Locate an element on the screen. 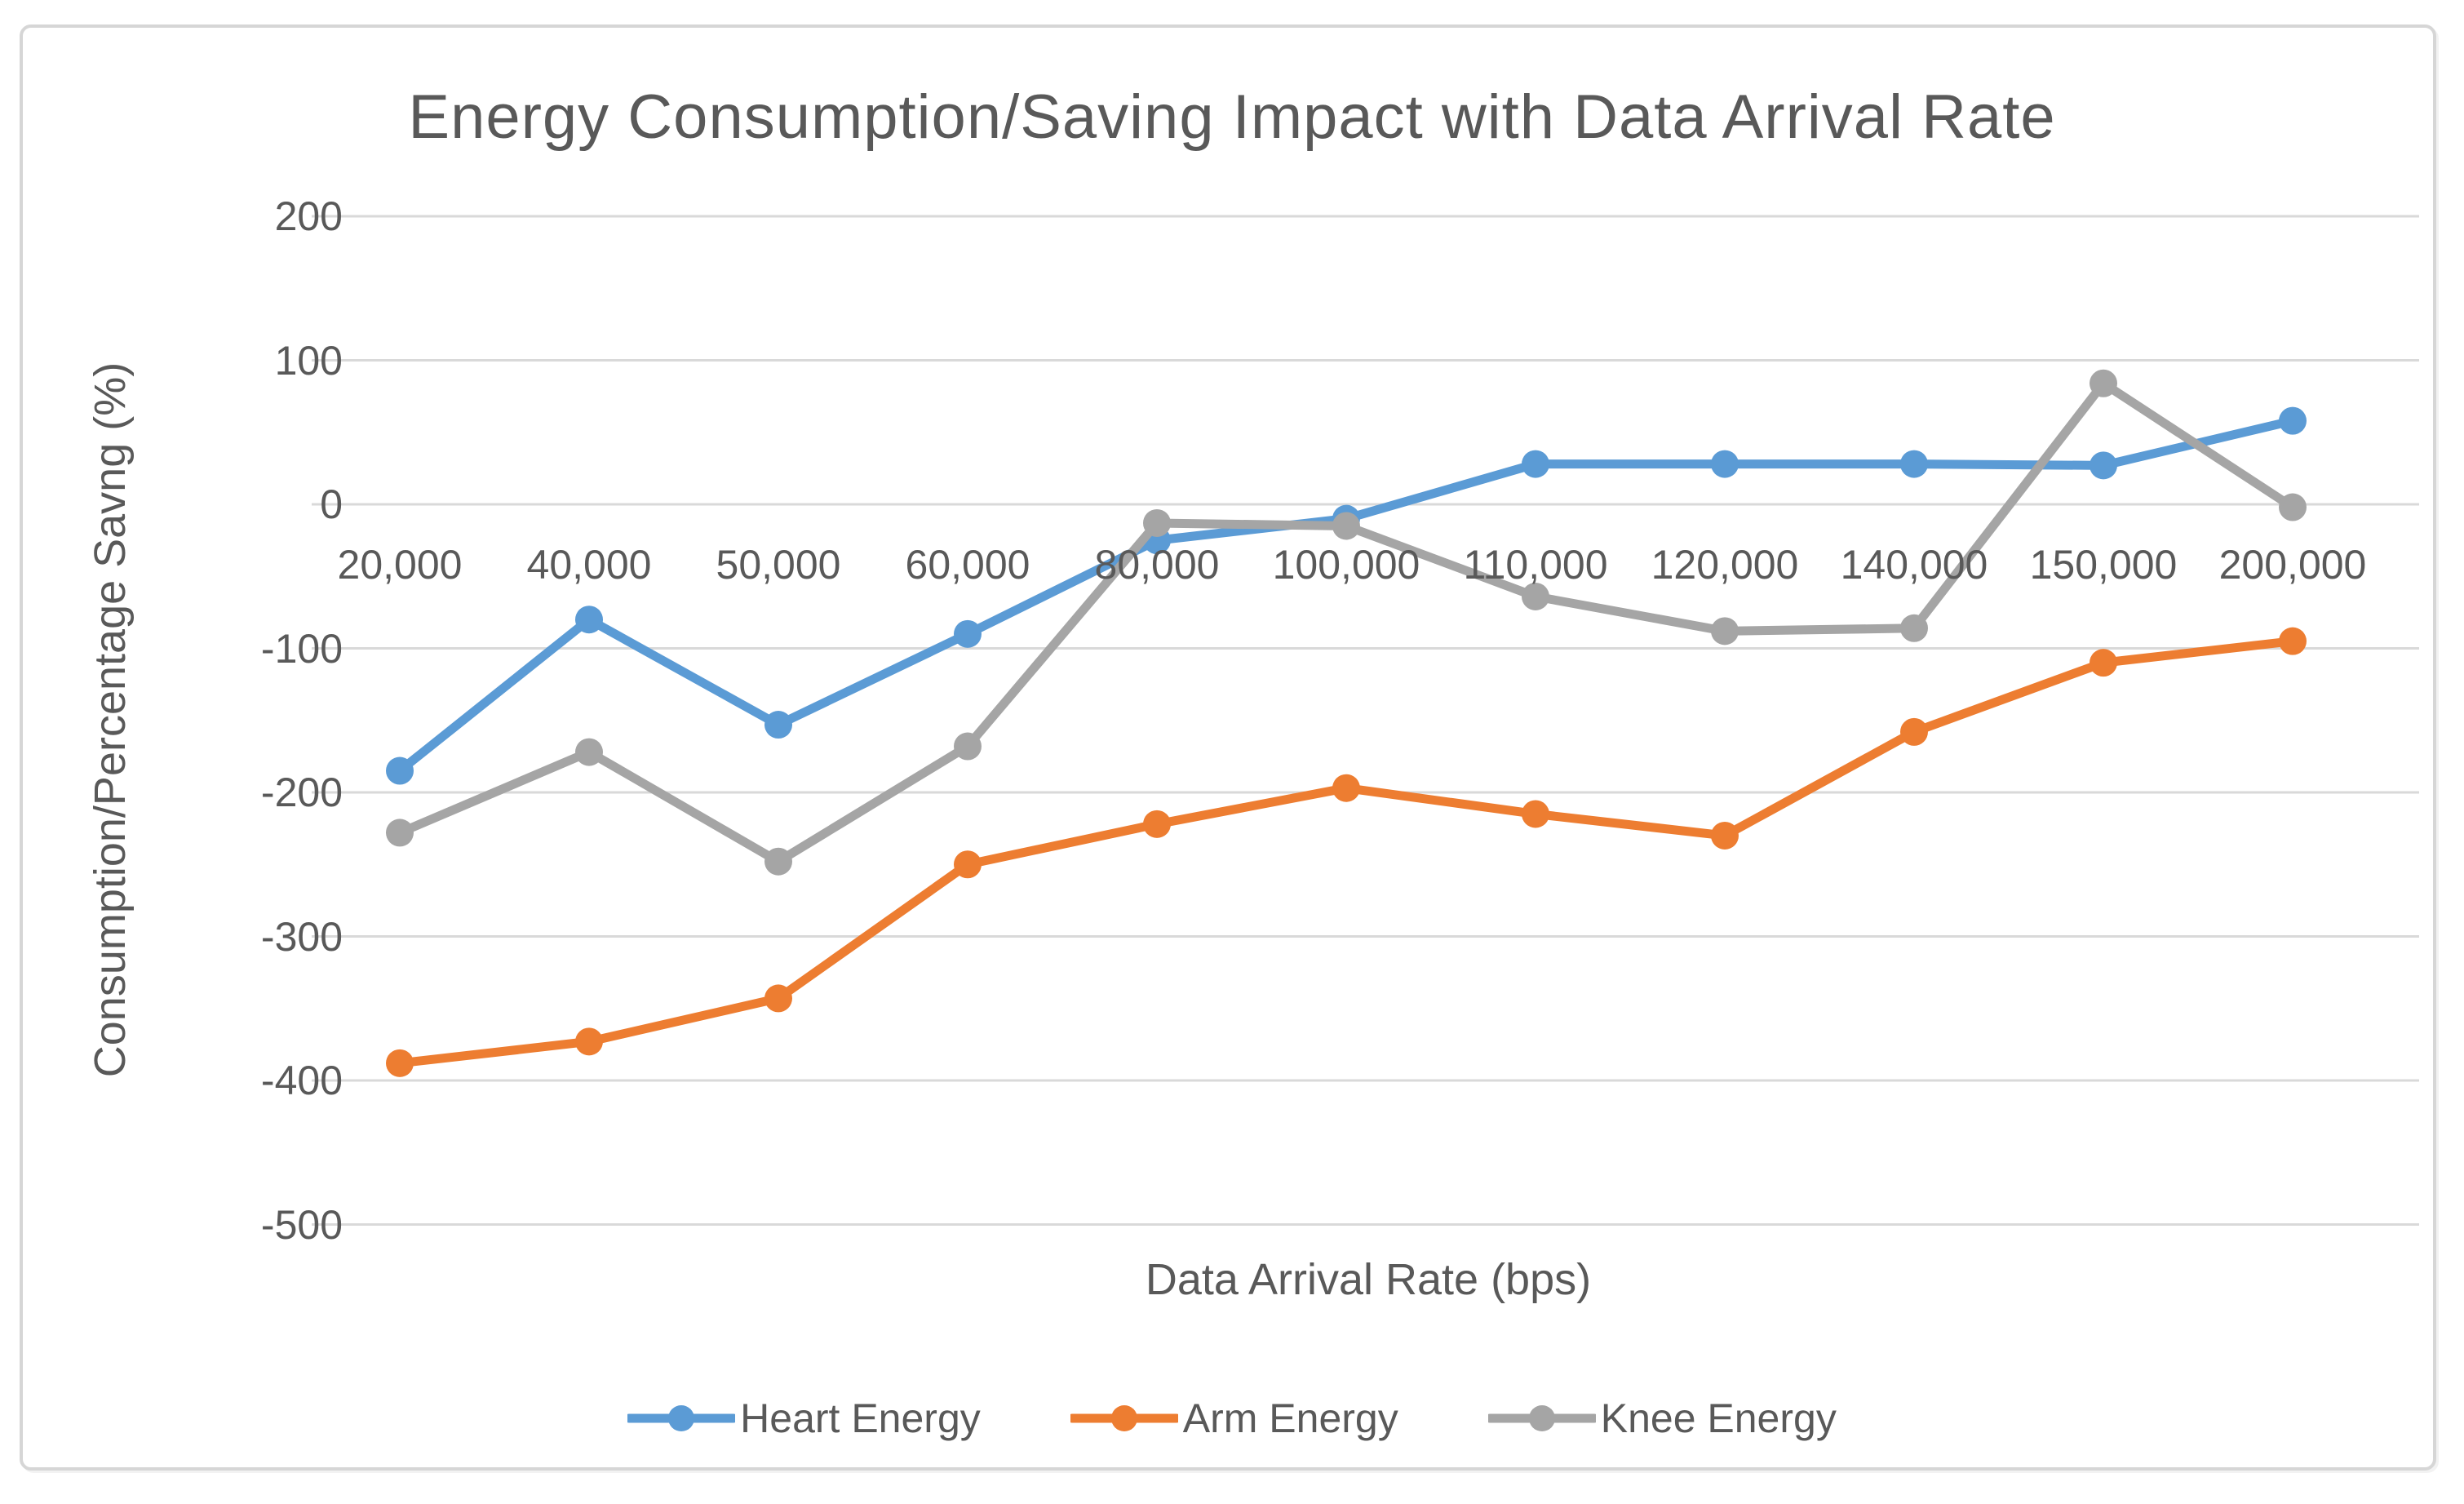 Image resolution: width=2464 pixels, height=1504 pixels. legend-item-arm-energy: Arm Energy is located at coordinates (1234, 1418).